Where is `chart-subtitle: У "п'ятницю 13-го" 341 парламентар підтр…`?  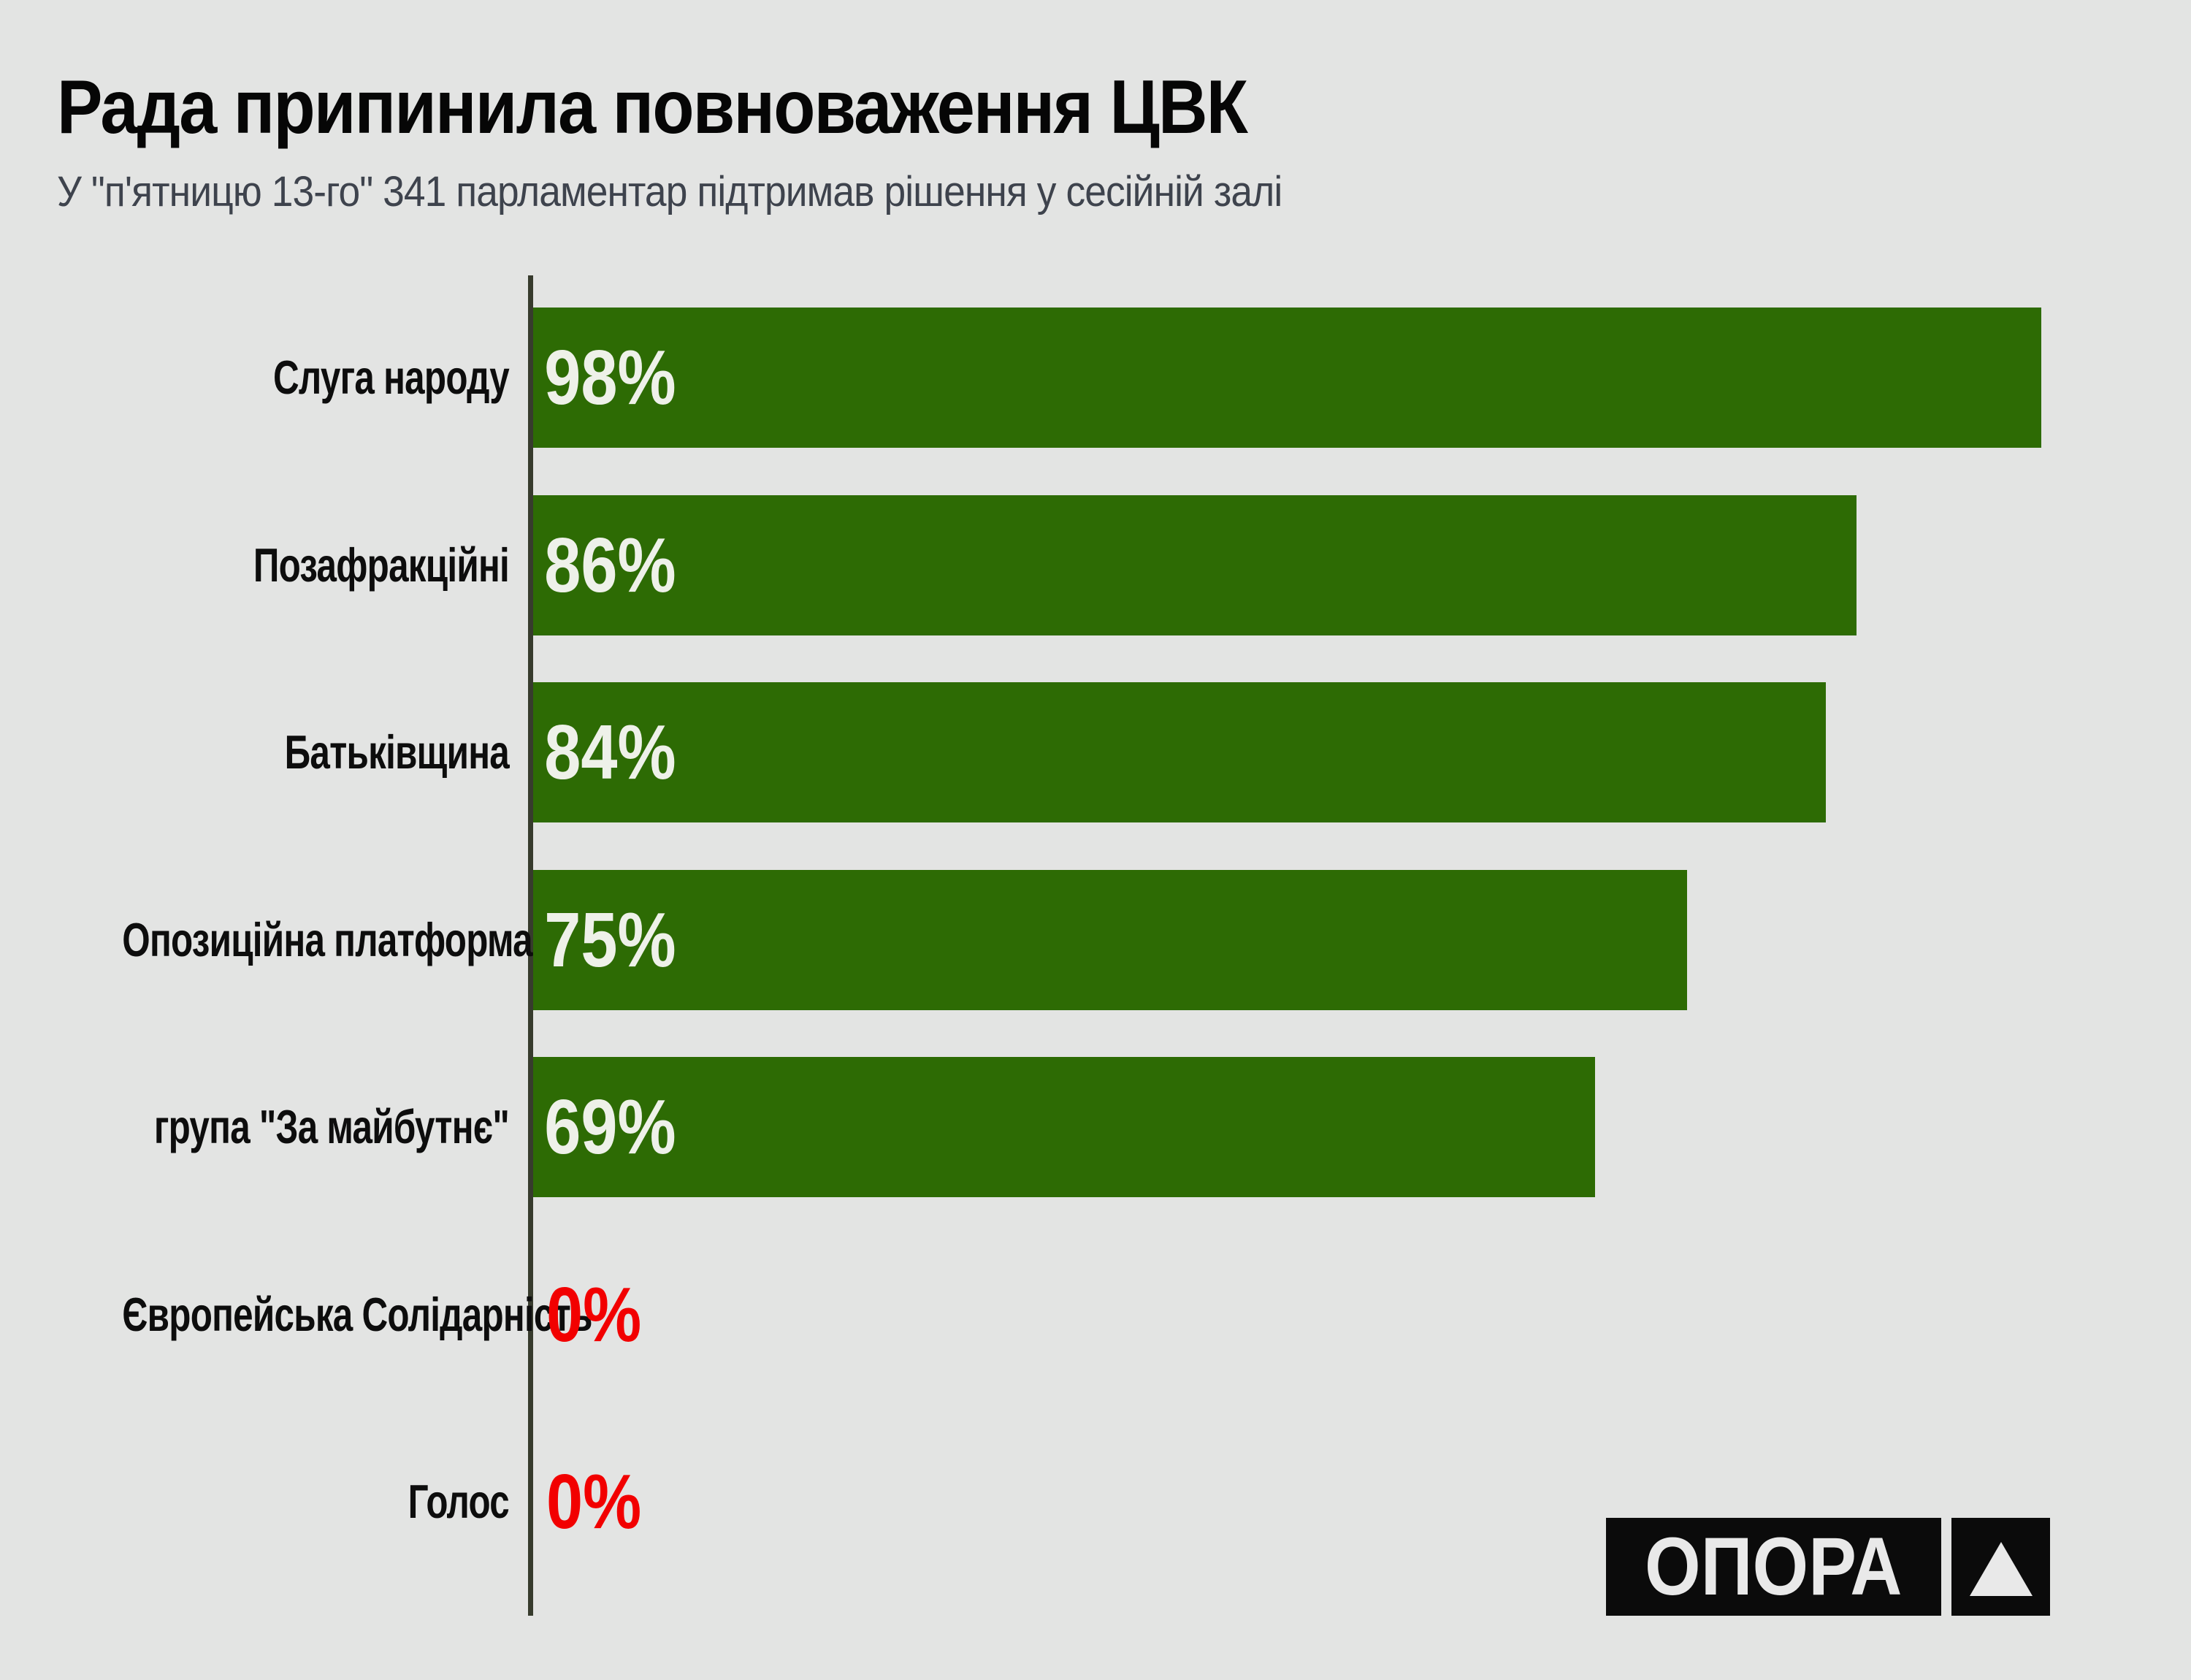 chart-subtitle: У "п'ятницю 13-го" 341 парламентар підтр… is located at coordinates (669, 191).